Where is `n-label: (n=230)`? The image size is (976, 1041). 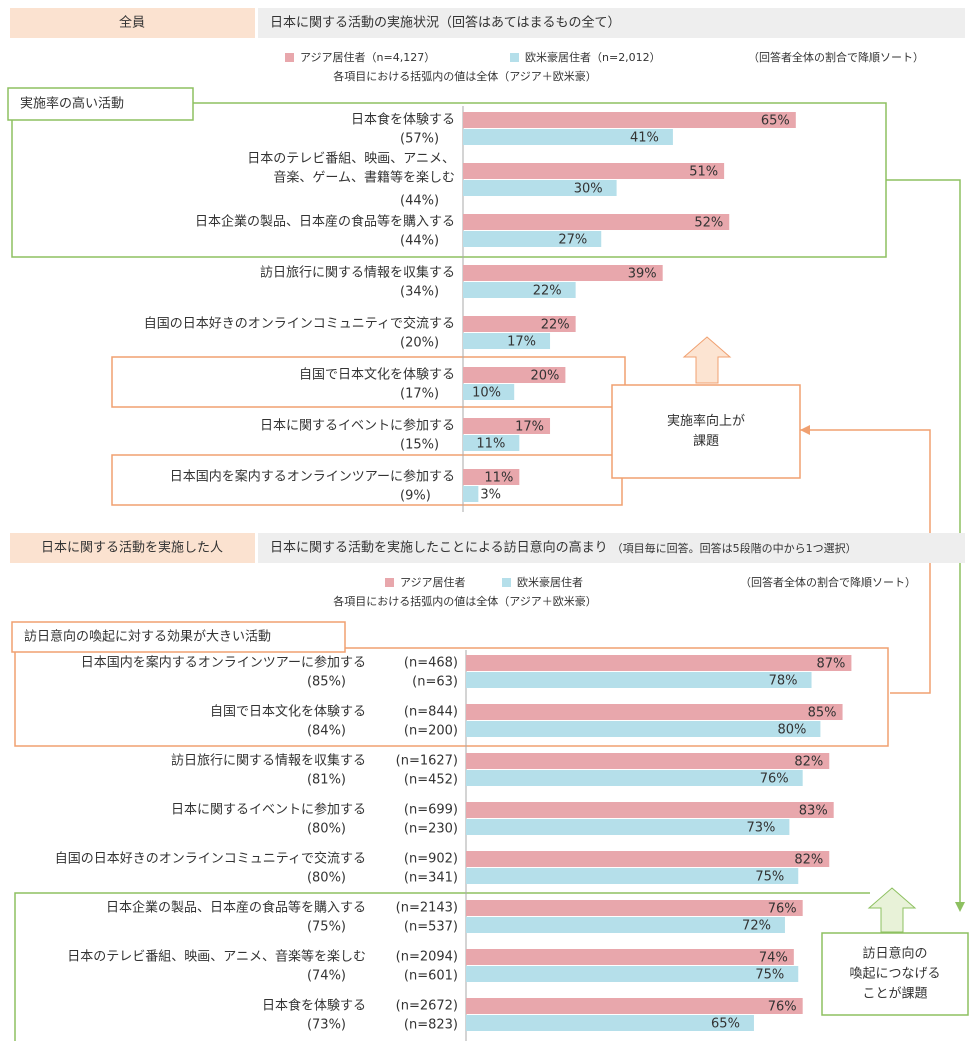
n-label: (n=230) is located at coordinates (431, 829).